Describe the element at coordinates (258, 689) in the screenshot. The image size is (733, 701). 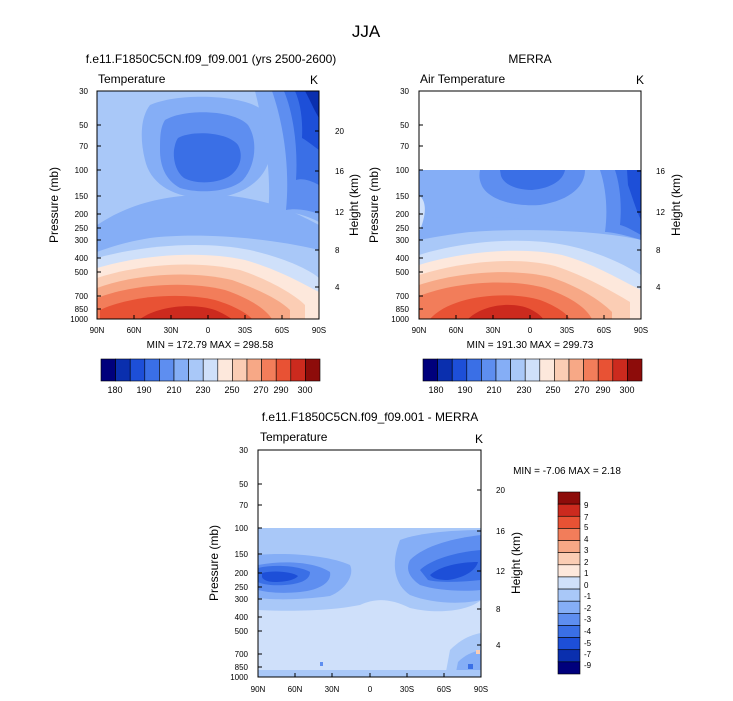
I see `lat-tick: 90N` at that location.